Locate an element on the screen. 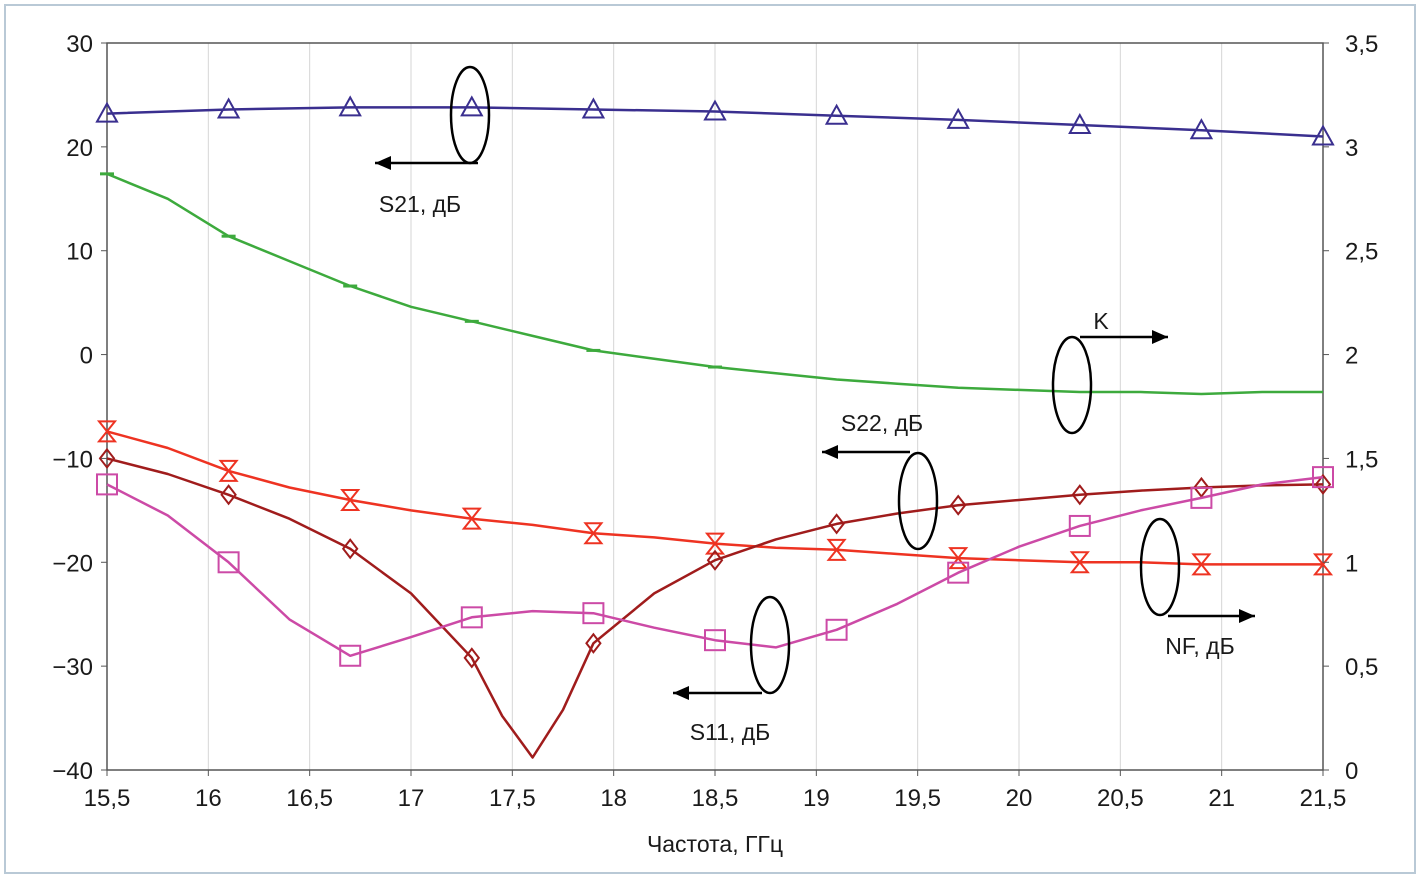 Image resolution: width=1422 pixels, height=880 pixels. nf-arrow-head is located at coordinates (1247, 616).